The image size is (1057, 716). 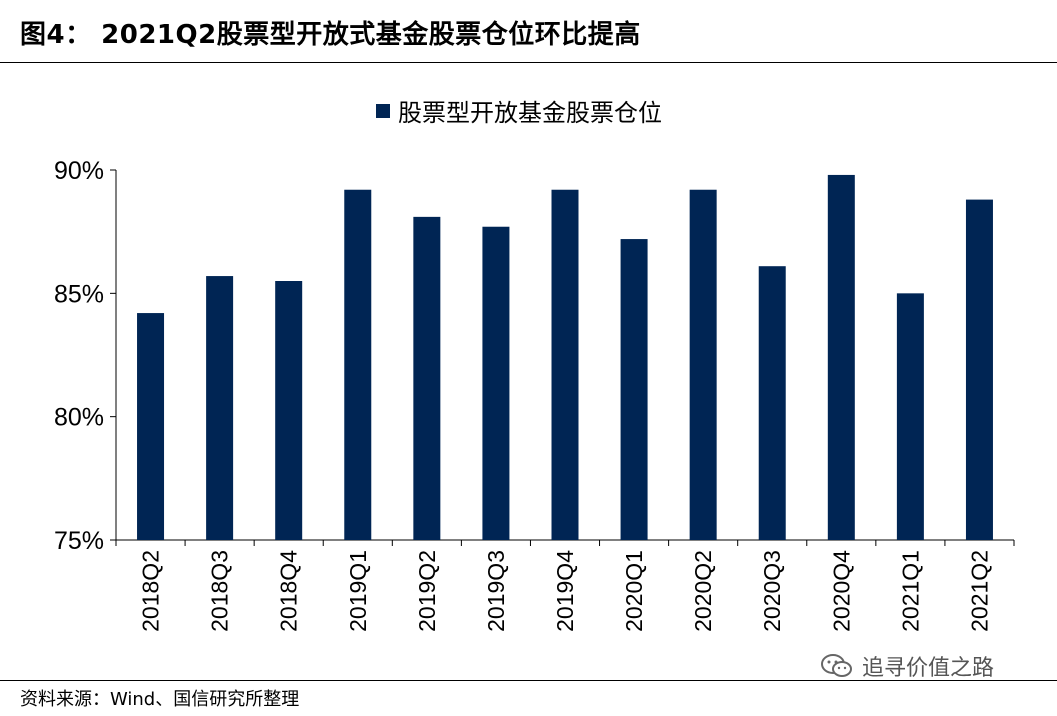 What do you see at coordinates (79, 294) in the screenshot?
I see `y-tick-label: 85%` at bounding box center [79, 294].